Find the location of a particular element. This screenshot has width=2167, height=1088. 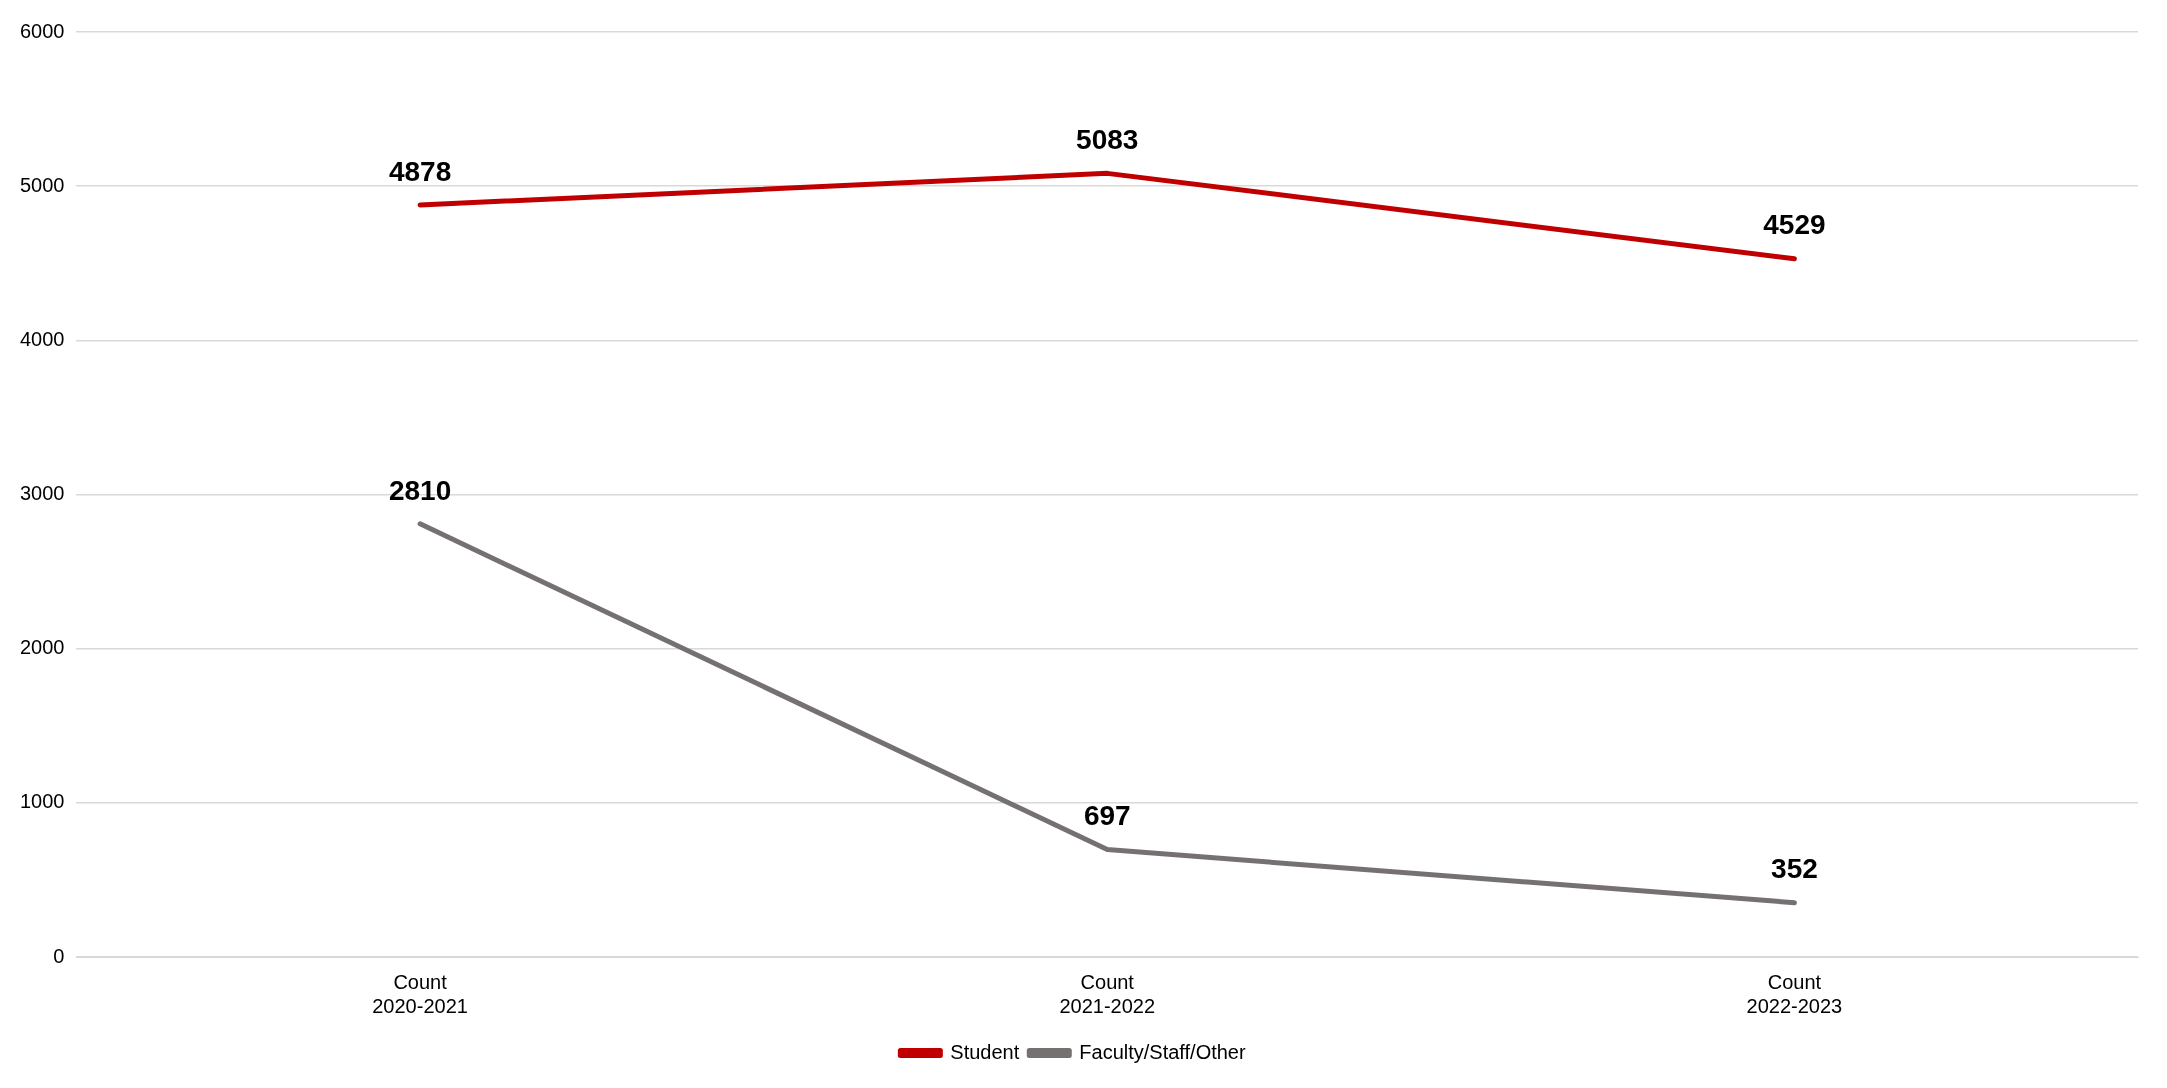

data-label: 352 is located at coordinates (1794, 869).